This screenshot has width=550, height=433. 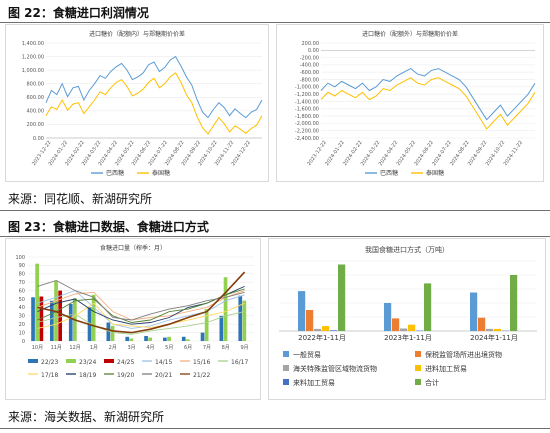 What do you see at coordinates (22, 266) in the screenshot?
I see `y-tick-label: 90` at bounding box center [22, 266].